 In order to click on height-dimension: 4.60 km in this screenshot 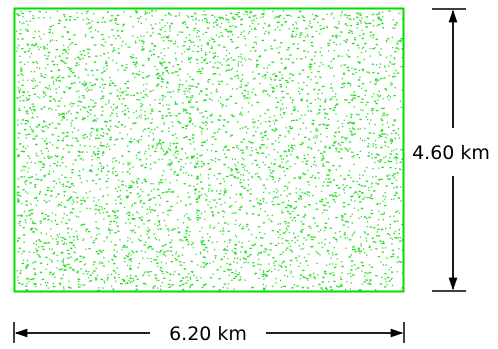, I will do `click(451, 150)`.